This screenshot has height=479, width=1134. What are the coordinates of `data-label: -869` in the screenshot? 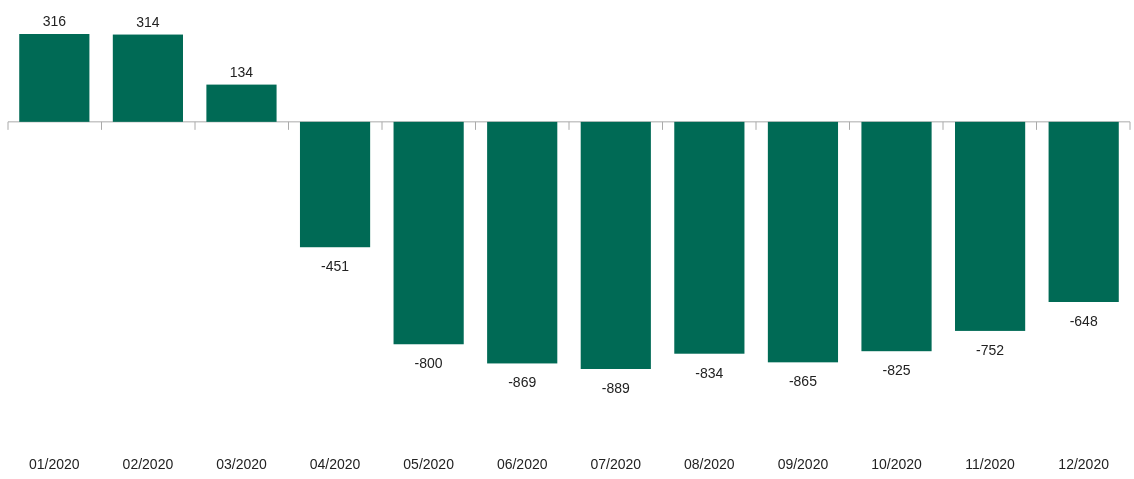 It's located at (522, 382).